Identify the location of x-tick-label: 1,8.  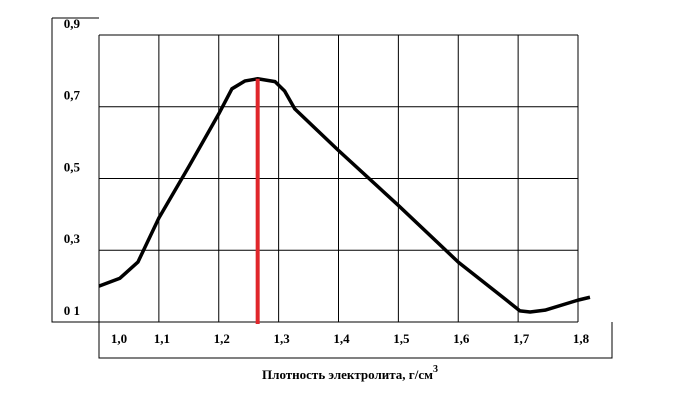
(581, 338).